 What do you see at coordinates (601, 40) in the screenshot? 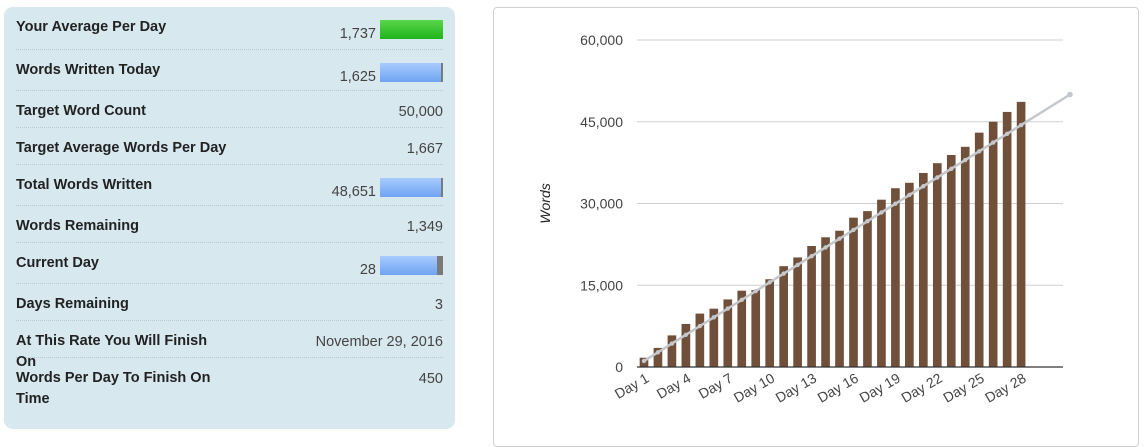
I see `y-tick-label: 60,000` at bounding box center [601, 40].